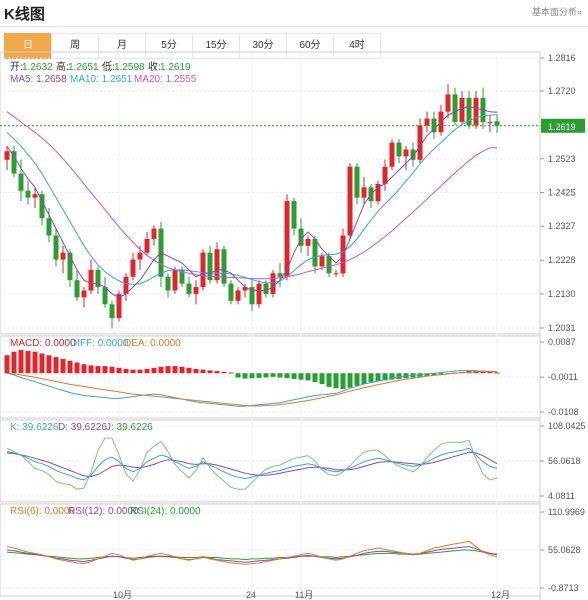 The width and height of the screenshot is (588, 600). I want to click on rsi-tick-label: 55.0628, so click(564, 550).